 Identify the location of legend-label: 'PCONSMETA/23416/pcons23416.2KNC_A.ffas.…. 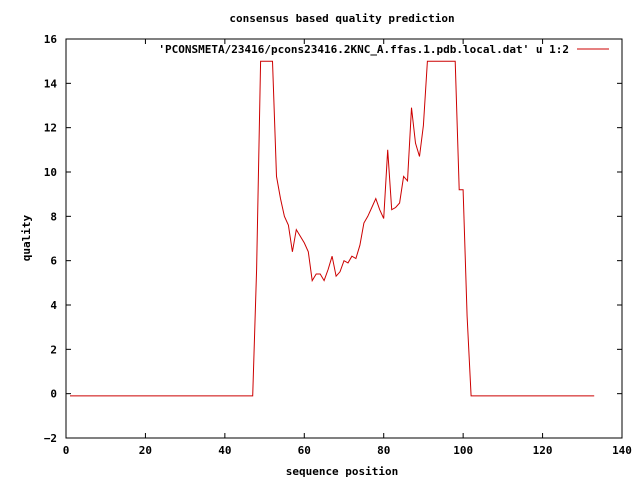
(363, 49).